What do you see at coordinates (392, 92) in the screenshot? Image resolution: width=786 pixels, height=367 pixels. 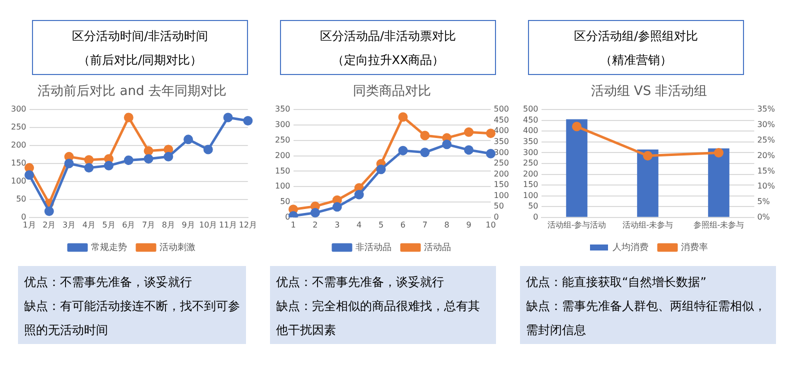 I see `chart-title: 同类商品对比` at bounding box center [392, 92].